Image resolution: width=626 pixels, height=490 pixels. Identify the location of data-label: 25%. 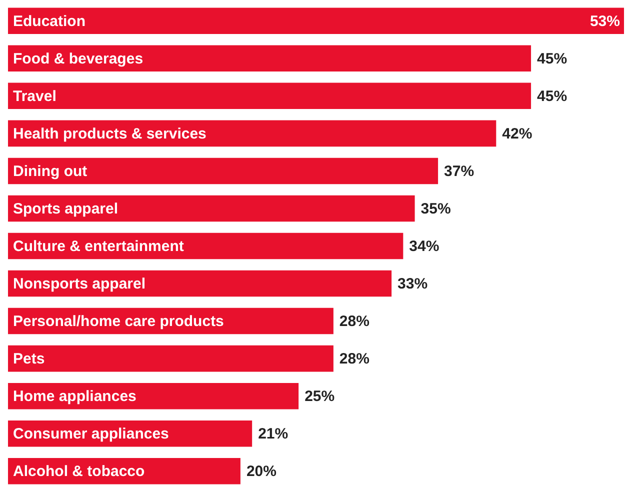
(319, 397).